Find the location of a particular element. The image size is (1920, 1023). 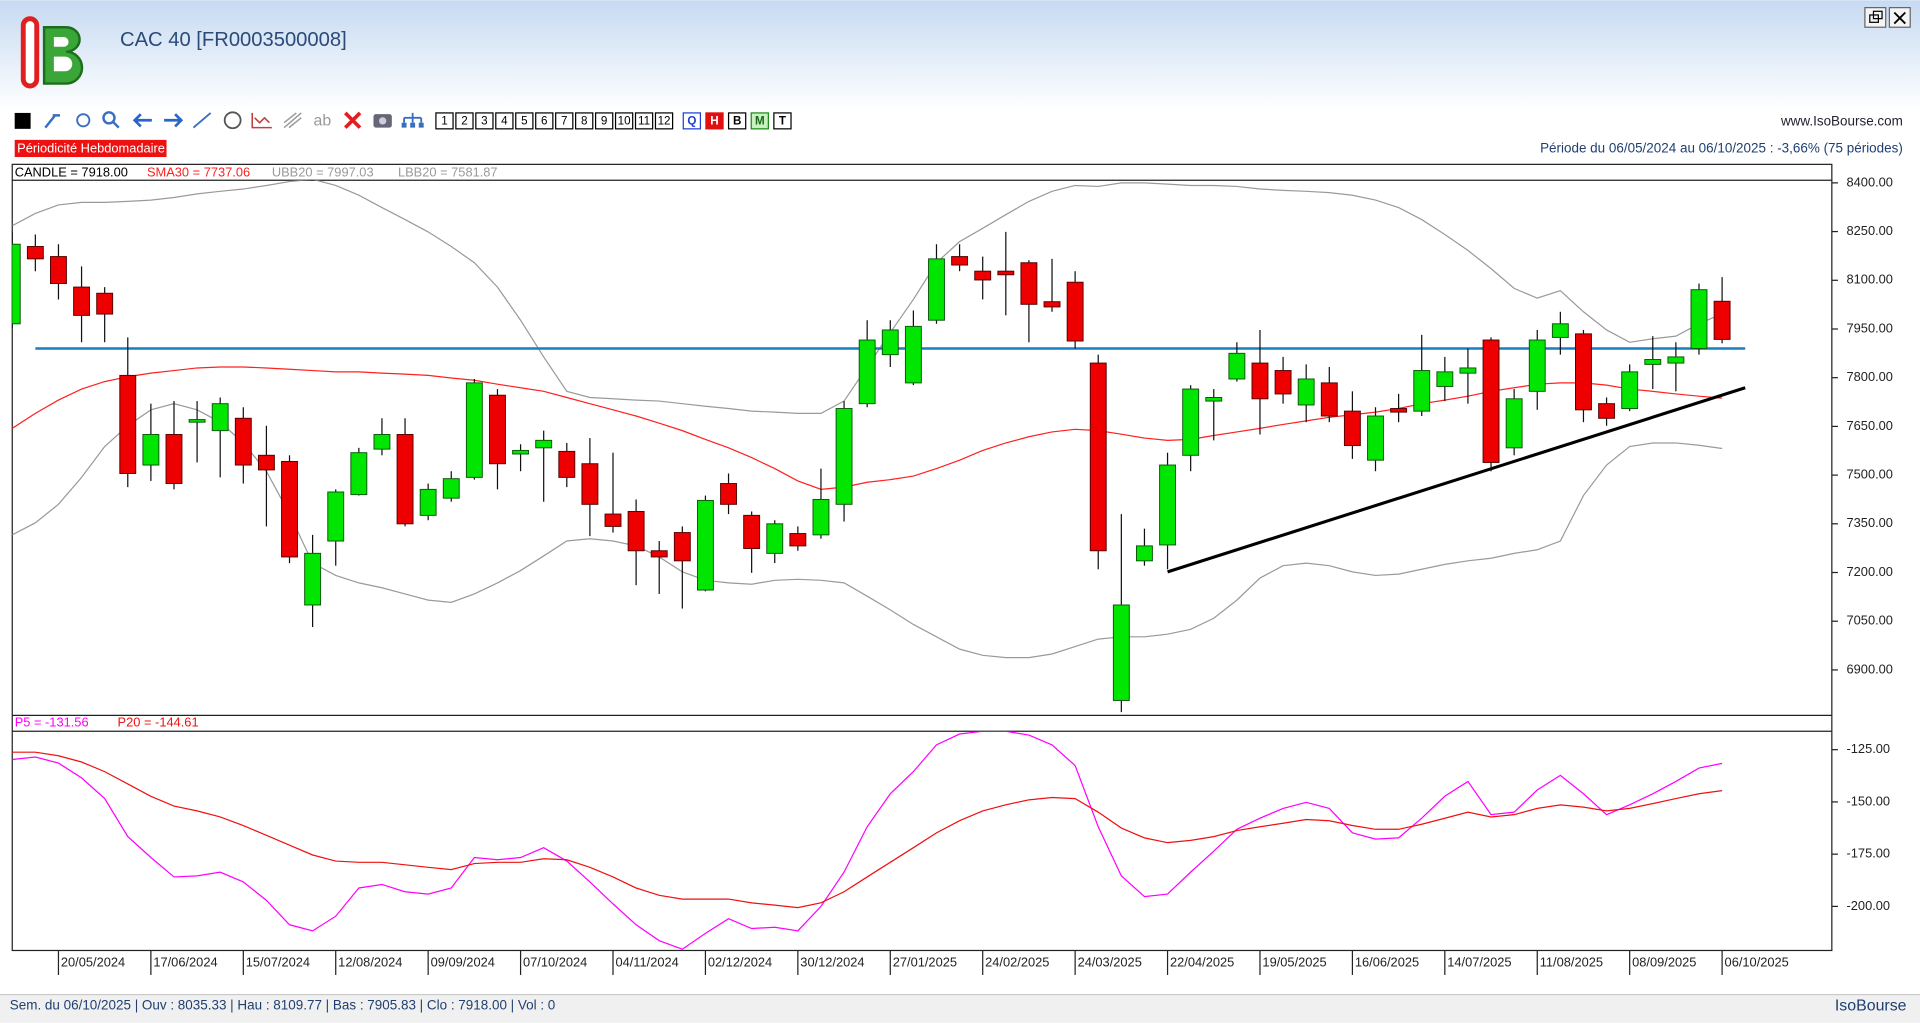

period-button-label: 5 is located at coordinates (524, 121).